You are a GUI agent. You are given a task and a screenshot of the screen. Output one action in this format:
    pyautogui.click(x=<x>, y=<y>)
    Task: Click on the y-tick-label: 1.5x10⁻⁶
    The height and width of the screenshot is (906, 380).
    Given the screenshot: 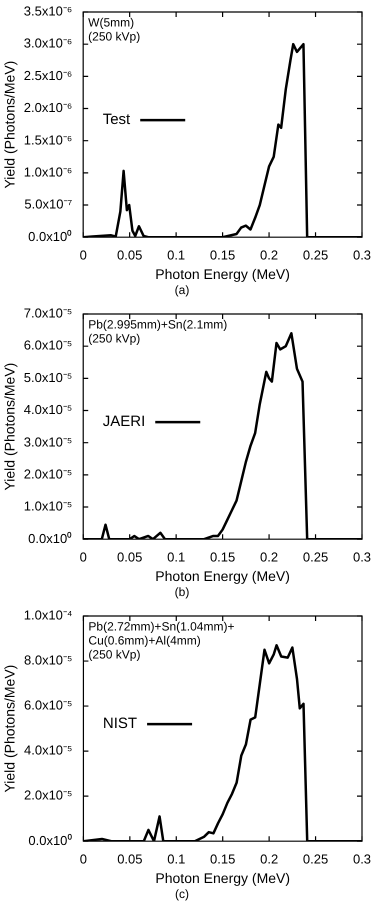 What is the action you would take?
    pyautogui.click(x=48, y=140)
    